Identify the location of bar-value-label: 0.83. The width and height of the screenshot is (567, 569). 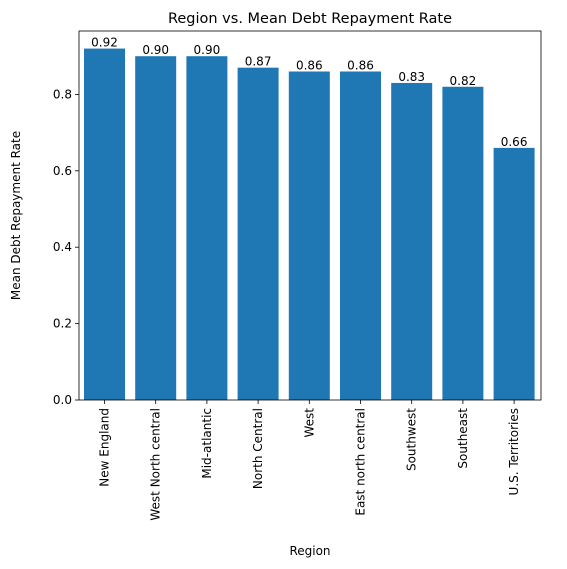
(411, 77).